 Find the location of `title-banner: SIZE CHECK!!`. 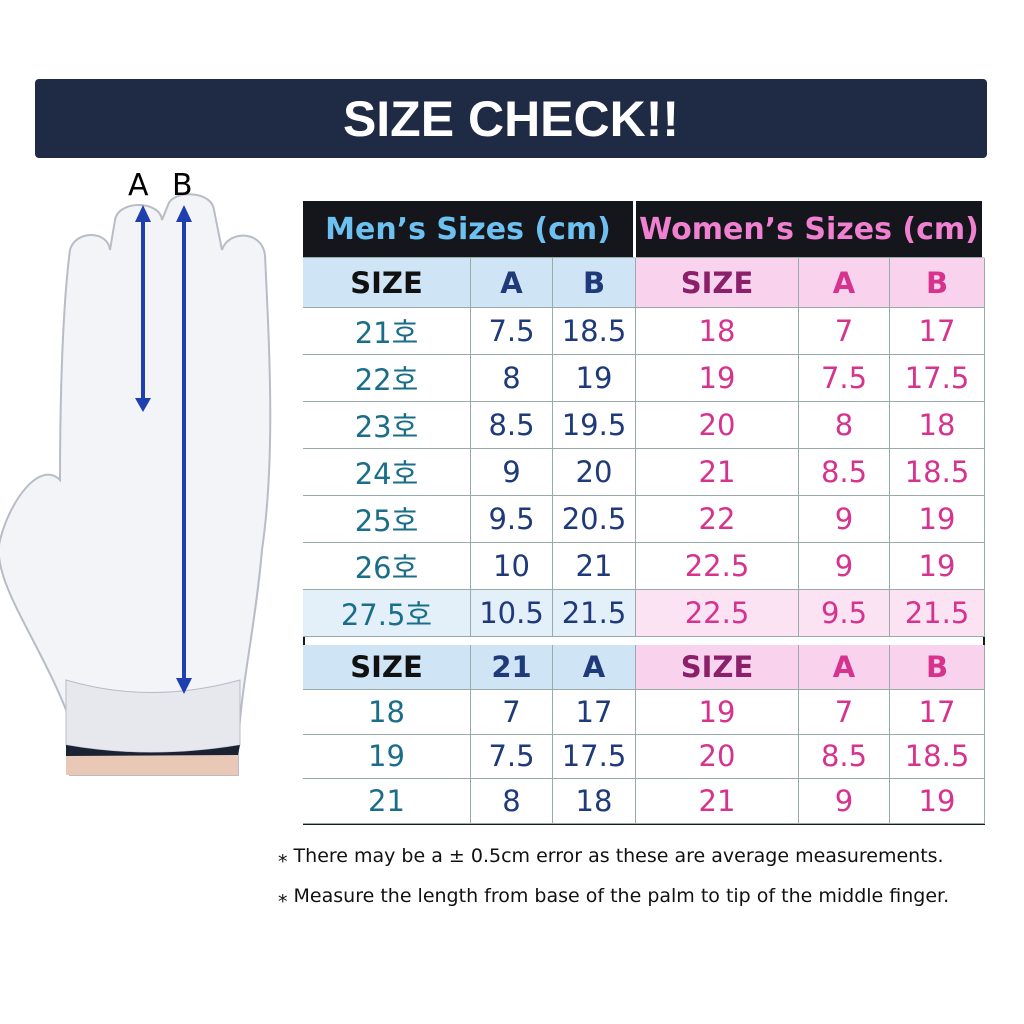

title-banner: SIZE CHECK!! is located at coordinates (511, 118).